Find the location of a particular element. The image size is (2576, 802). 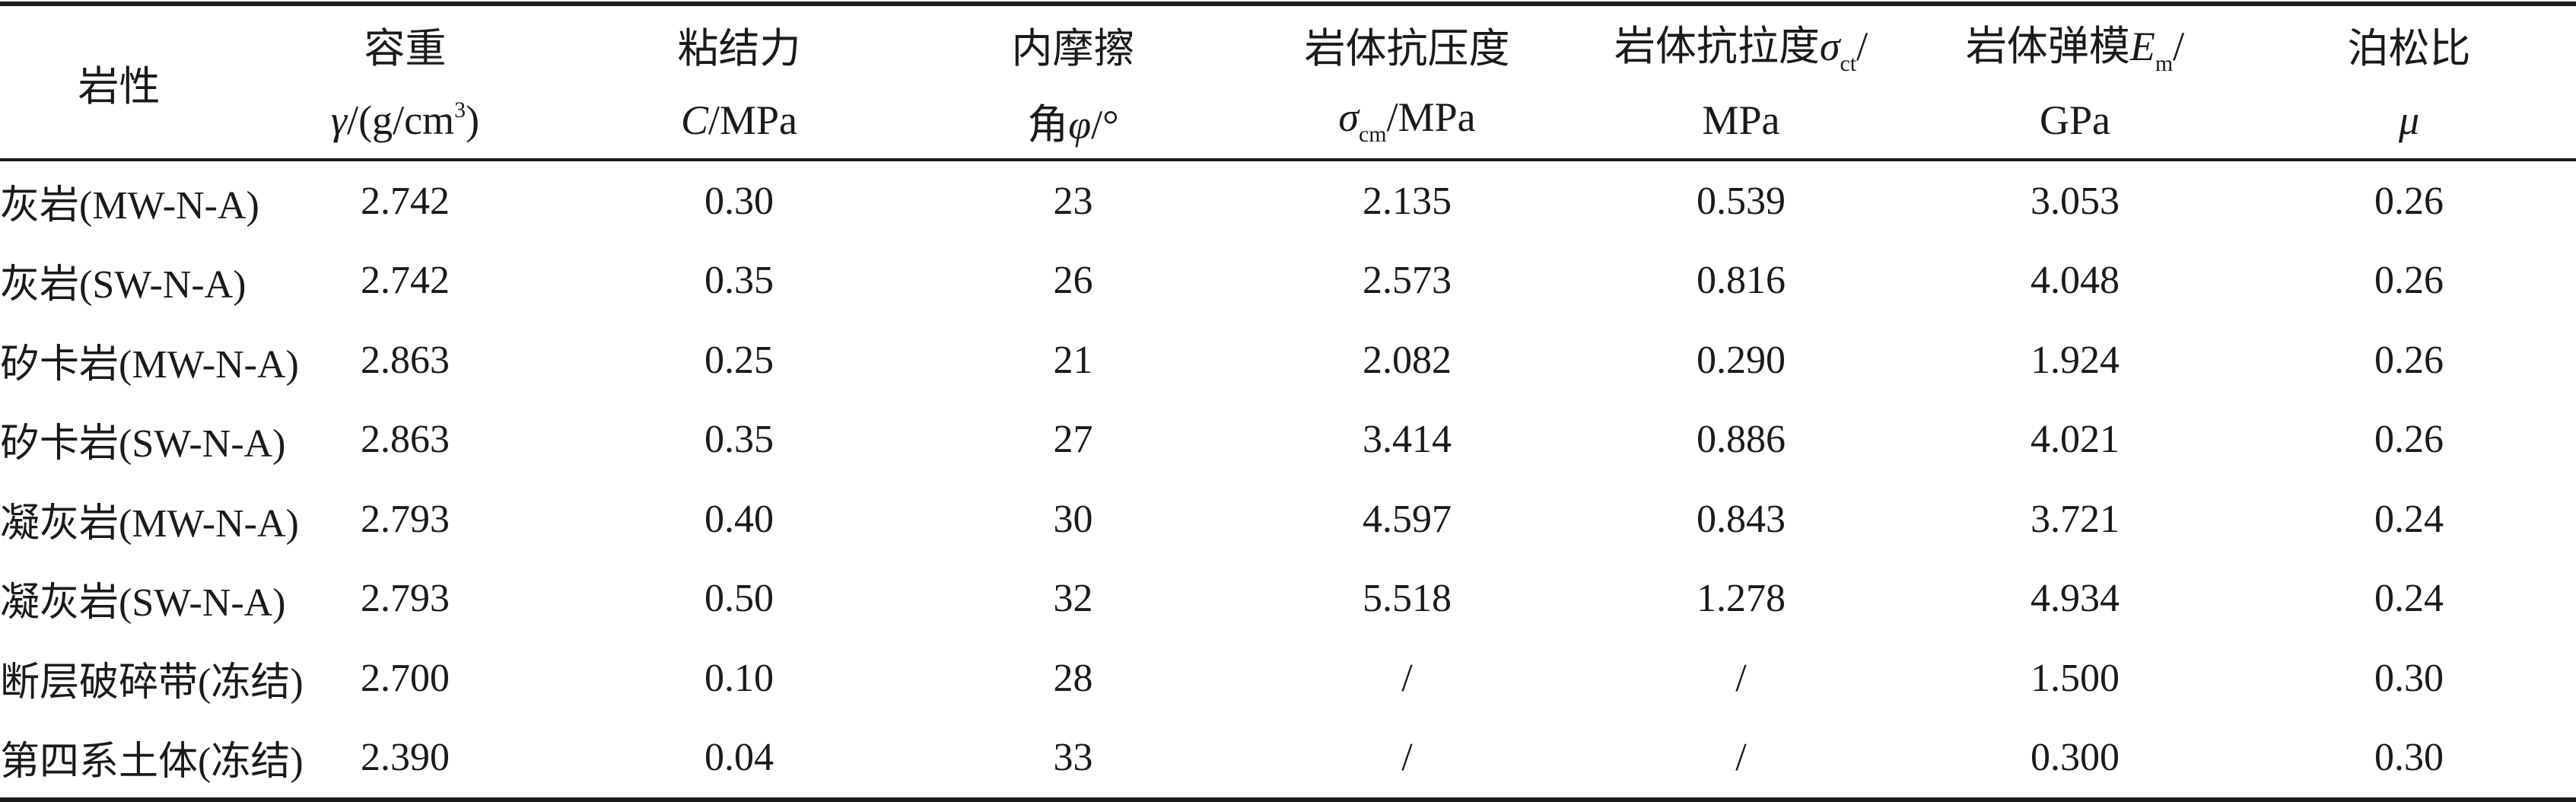

cell-compressive: 2.573 is located at coordinates (1407, 281).